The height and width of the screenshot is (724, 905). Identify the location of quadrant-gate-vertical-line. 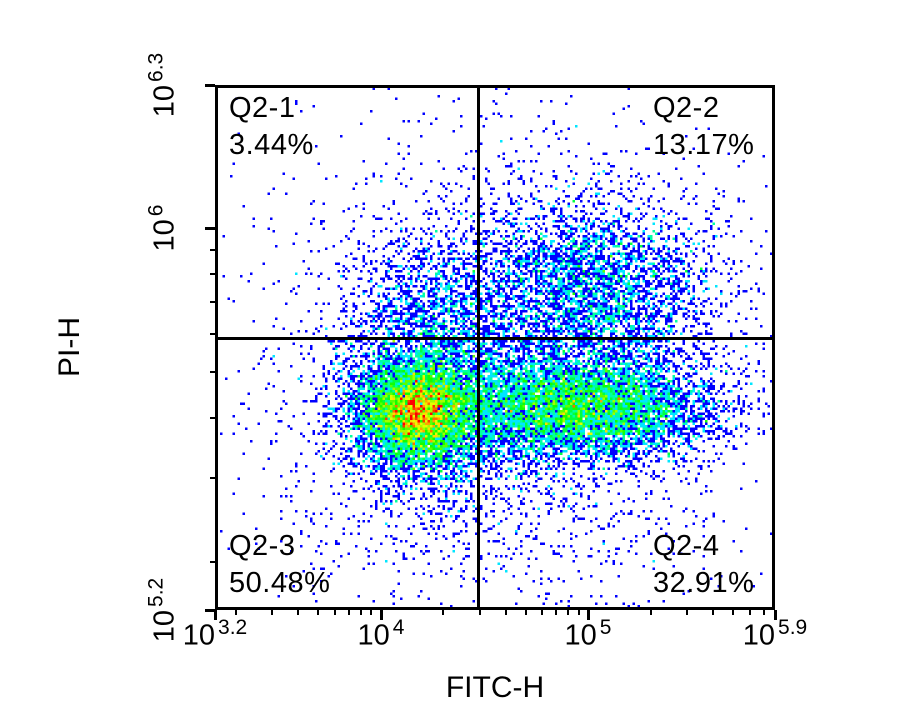
(478, 347).